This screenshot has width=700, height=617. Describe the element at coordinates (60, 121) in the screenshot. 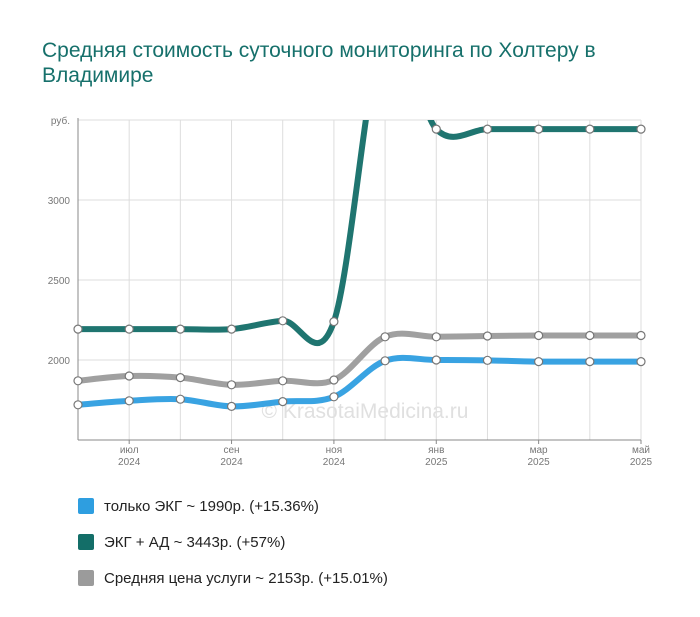

I see `y-unit-label: руб.` at that location.